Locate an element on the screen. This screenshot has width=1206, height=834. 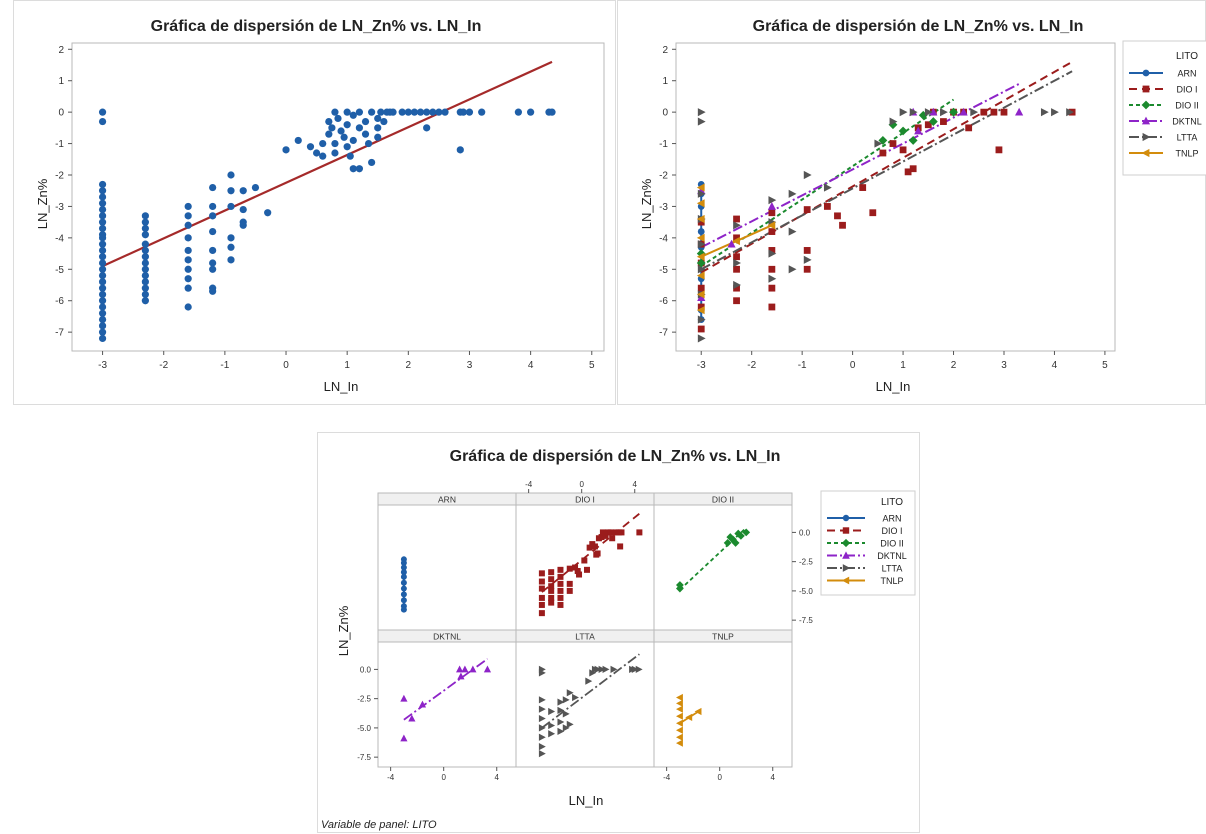
chart-2-xtick-label: -1 is located at coordinates (802, 365).